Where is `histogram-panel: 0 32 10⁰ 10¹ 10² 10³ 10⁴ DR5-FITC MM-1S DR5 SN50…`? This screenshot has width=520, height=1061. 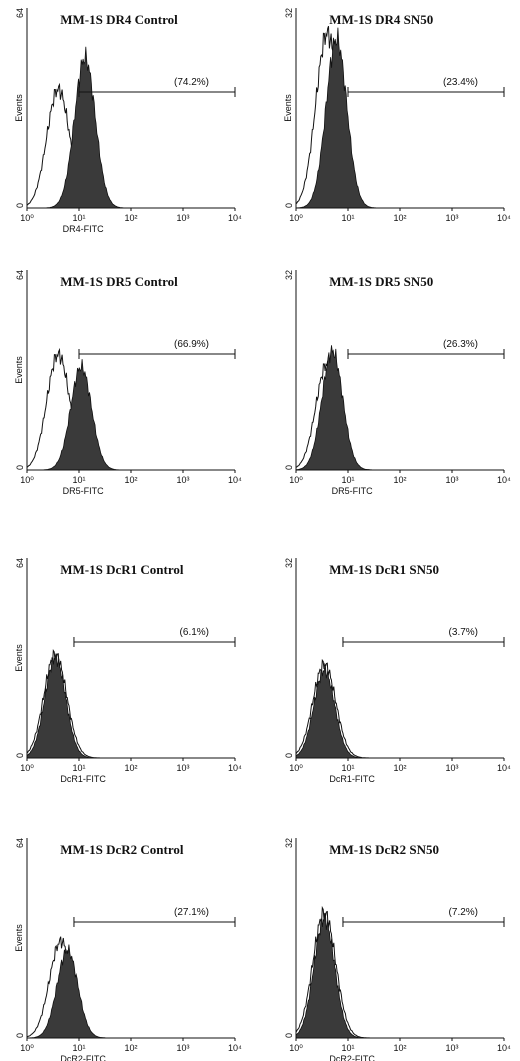
histogram-panel: 0 32 10⁰ 10¹ 10² 10³ 10⁴ DR5-FITC MM-1S DR5 SN50… is located at coordinates (397, 383).